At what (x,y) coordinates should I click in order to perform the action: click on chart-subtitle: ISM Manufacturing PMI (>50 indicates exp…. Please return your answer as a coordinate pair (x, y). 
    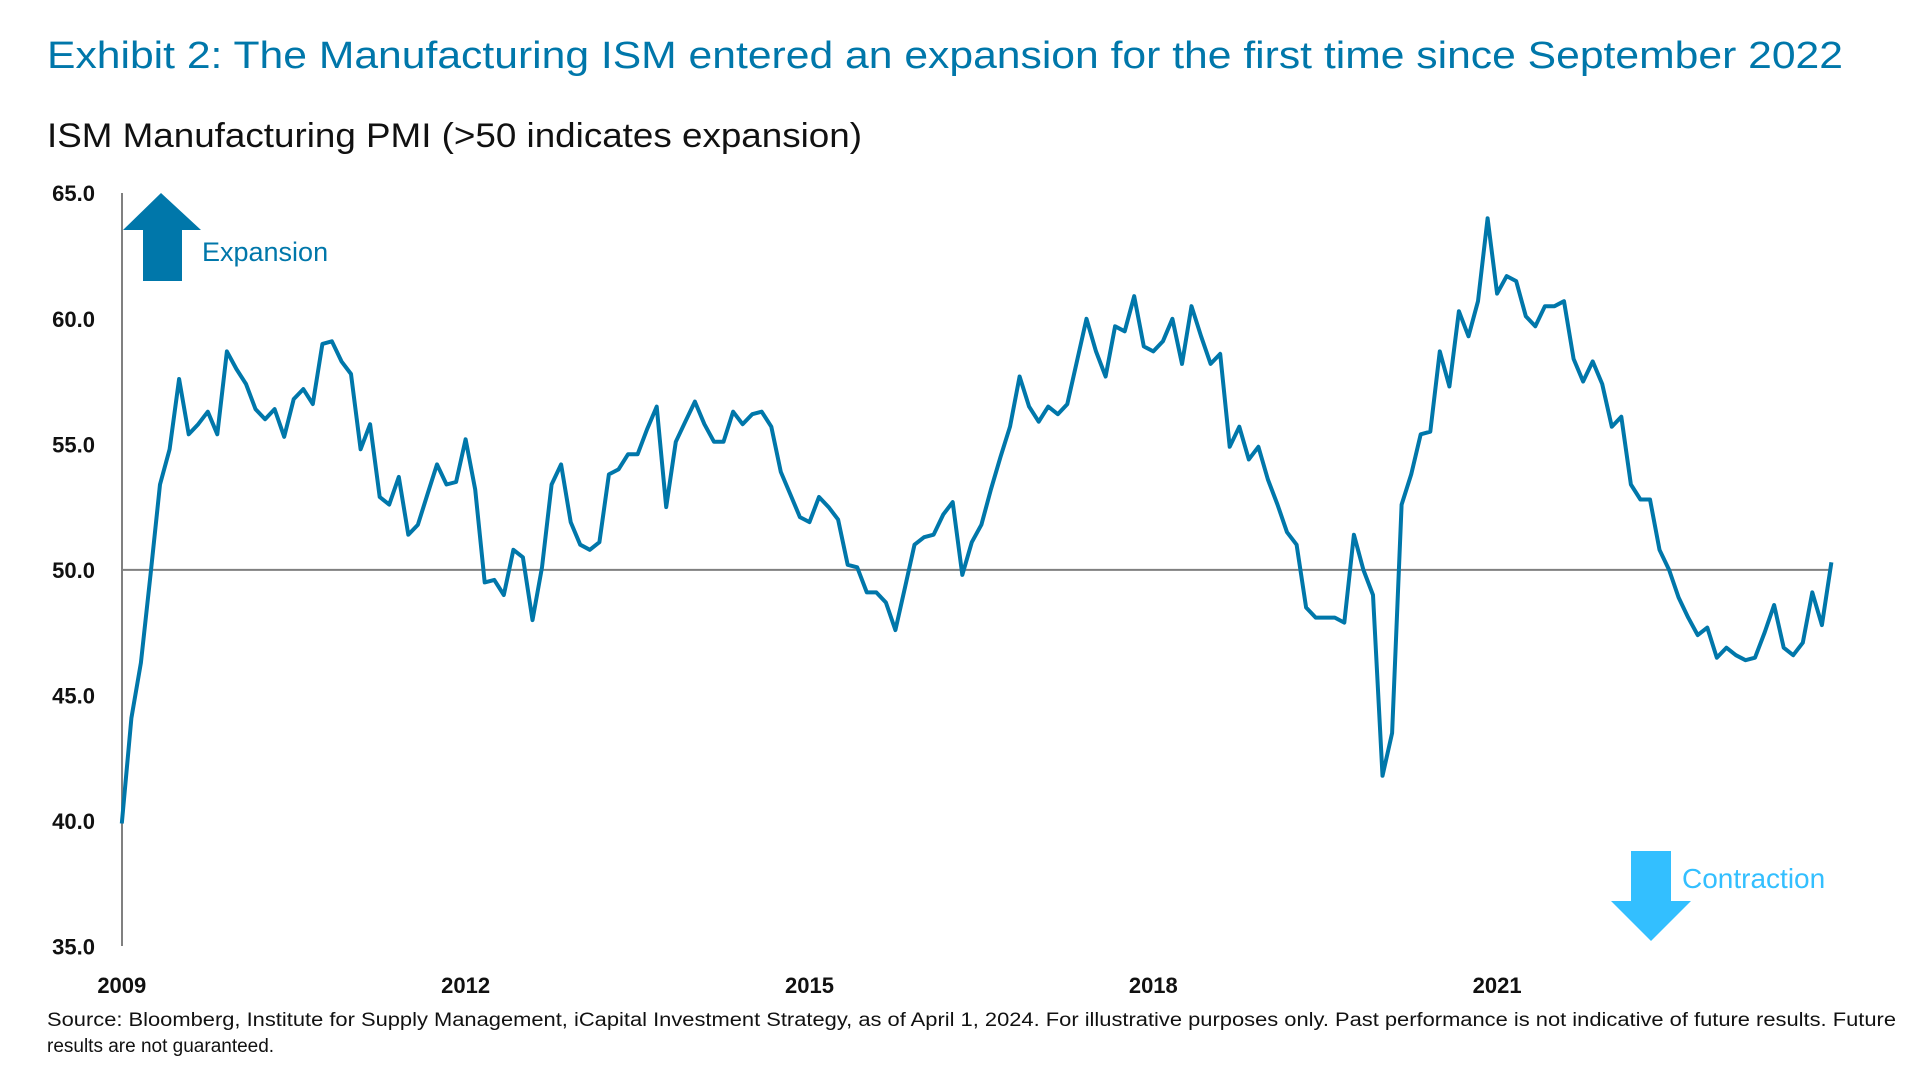
    Looking at the image, I should click on (454, 136).